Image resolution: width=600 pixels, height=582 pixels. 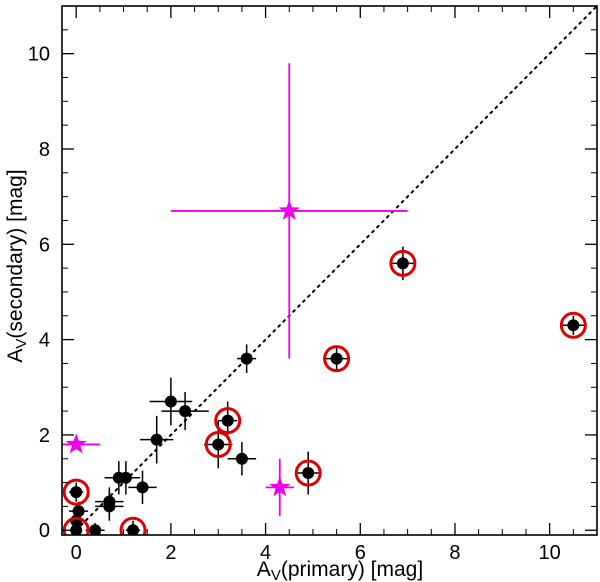 I want to click on x-tick-label: 8, so click(x=454, y=553).